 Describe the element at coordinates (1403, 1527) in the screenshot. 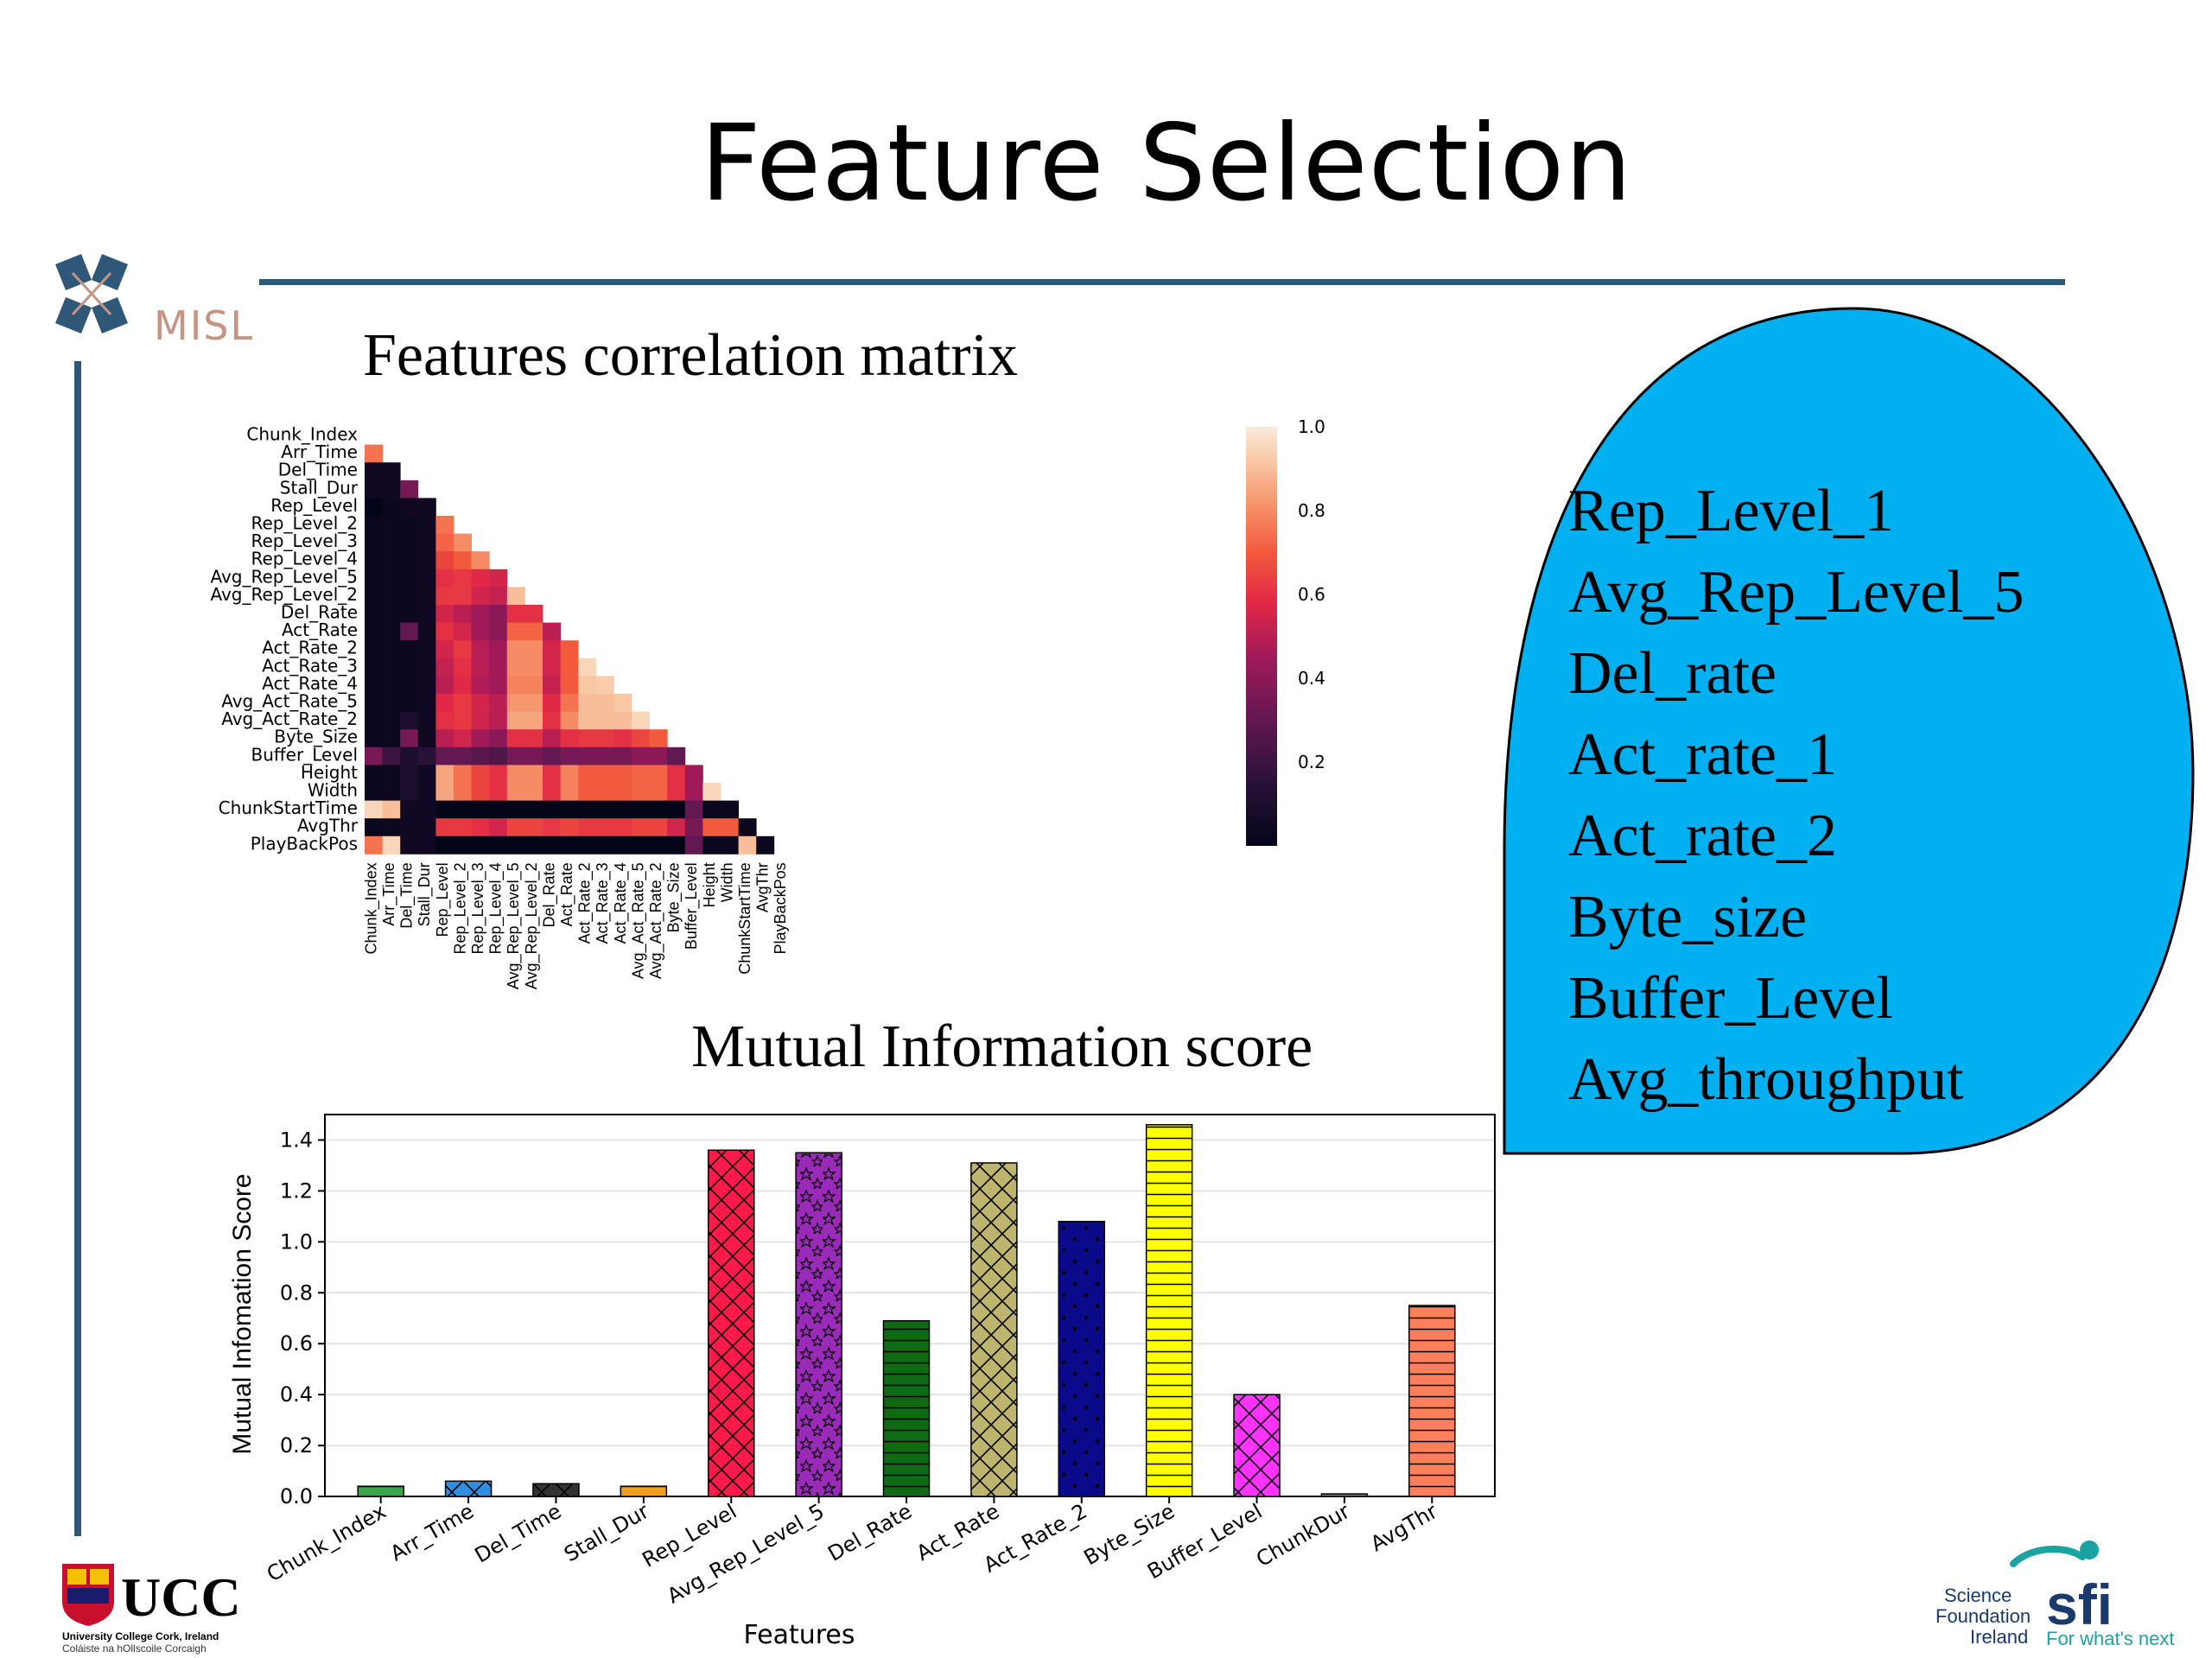

I see `x-tick-label: AvgThr` at that location.